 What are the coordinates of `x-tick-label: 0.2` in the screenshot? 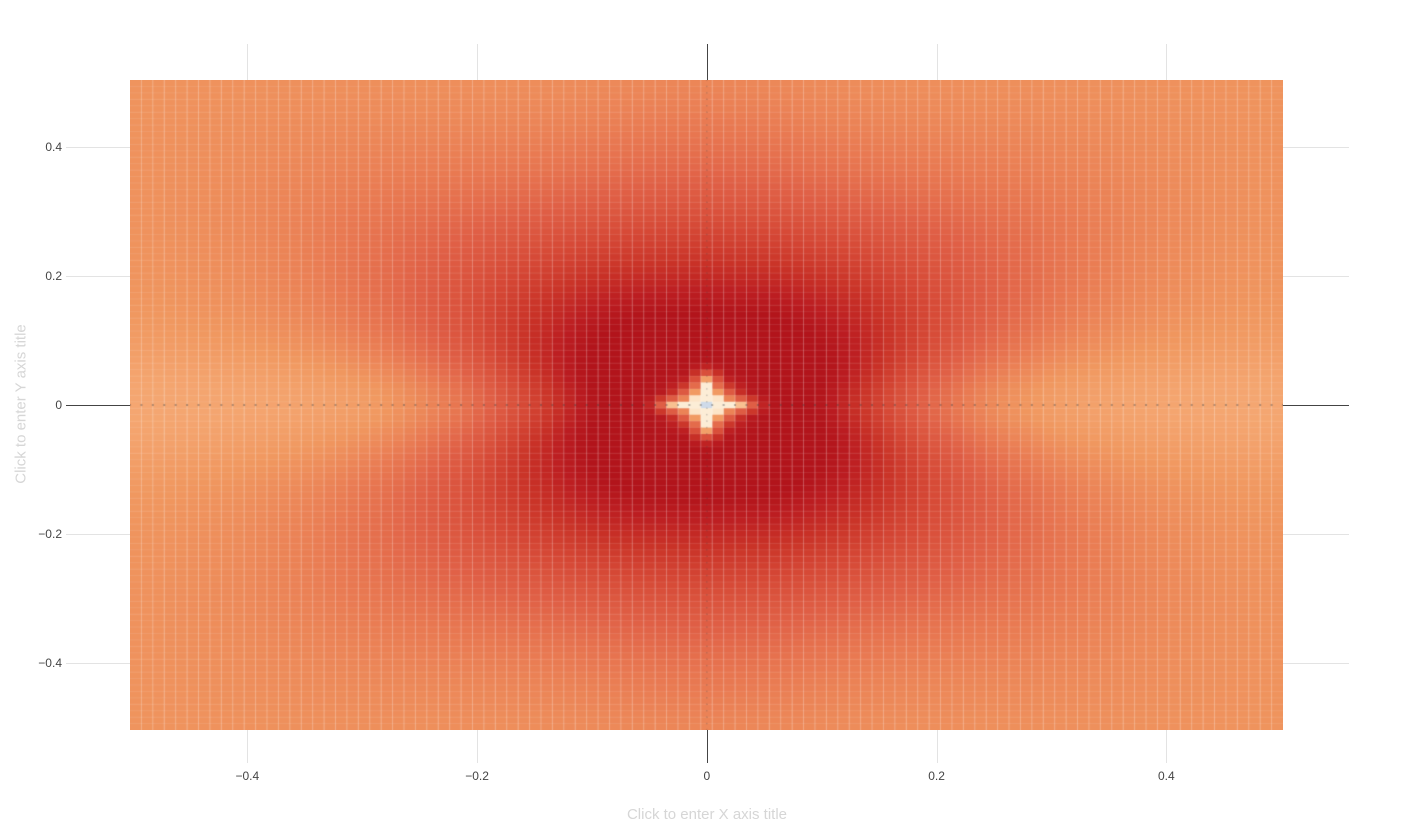 It's located at (936, 776).